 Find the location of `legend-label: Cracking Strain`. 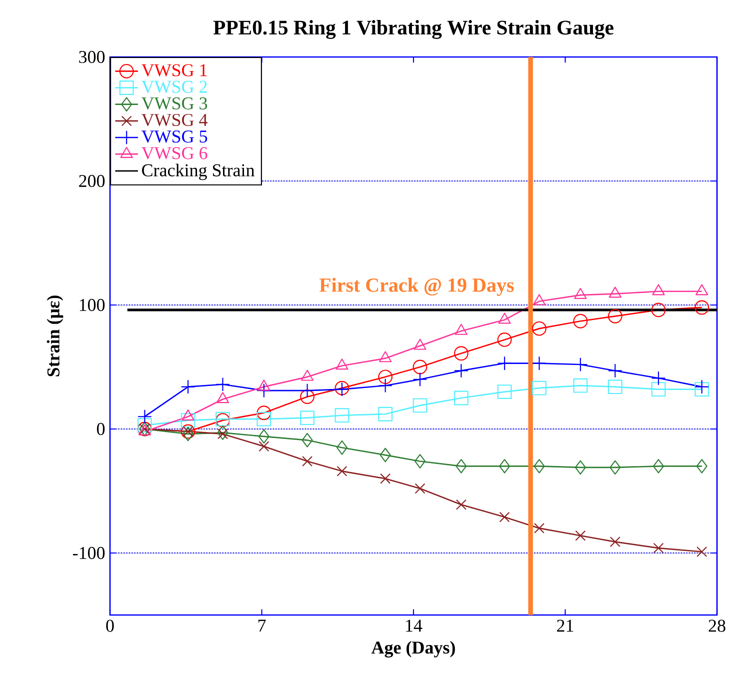

legend-label: Cracking Strain is located at coordinates (198, 172).